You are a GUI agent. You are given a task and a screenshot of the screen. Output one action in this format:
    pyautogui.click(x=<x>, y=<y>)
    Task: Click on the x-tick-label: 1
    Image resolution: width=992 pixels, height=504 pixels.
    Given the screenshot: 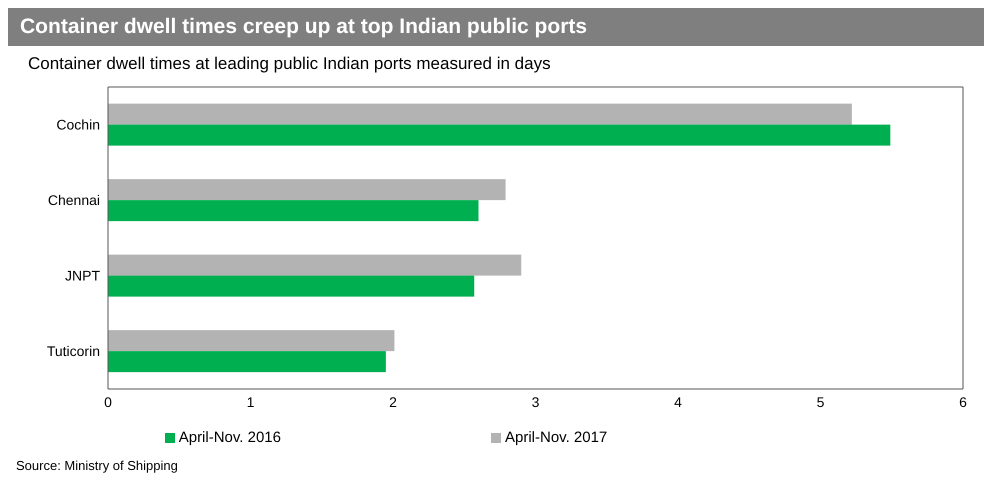 What is the action you would take?
    pyautogui.click(x=250, y=402)
    